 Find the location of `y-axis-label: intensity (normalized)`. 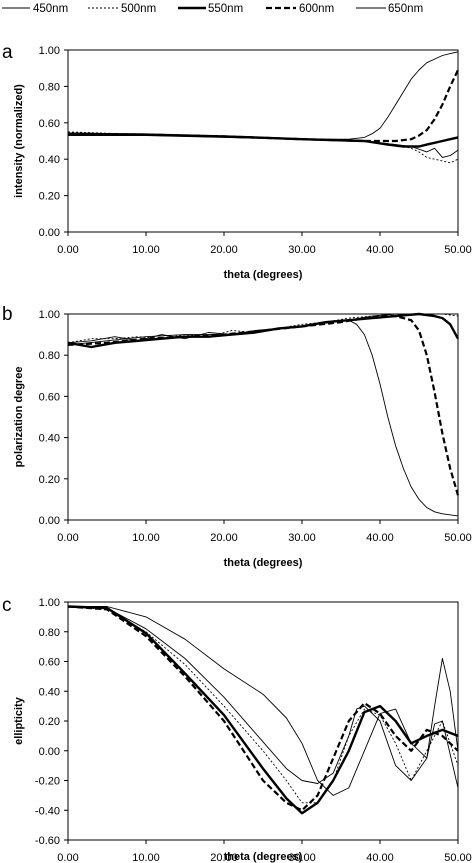

y-axis-label: intensity (normalized) is located at coordinates (19, 141).